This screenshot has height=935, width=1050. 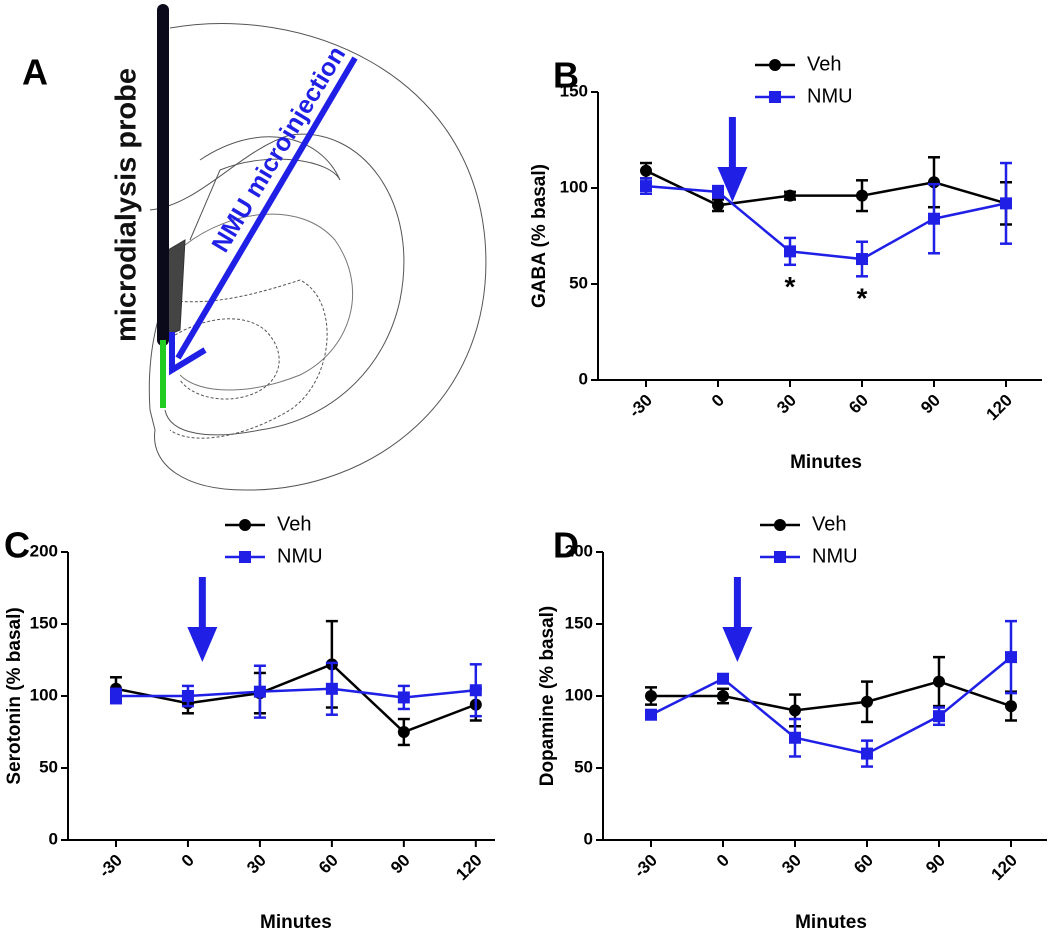 I want to click on panel-label: C, so click(x=17, y=545).